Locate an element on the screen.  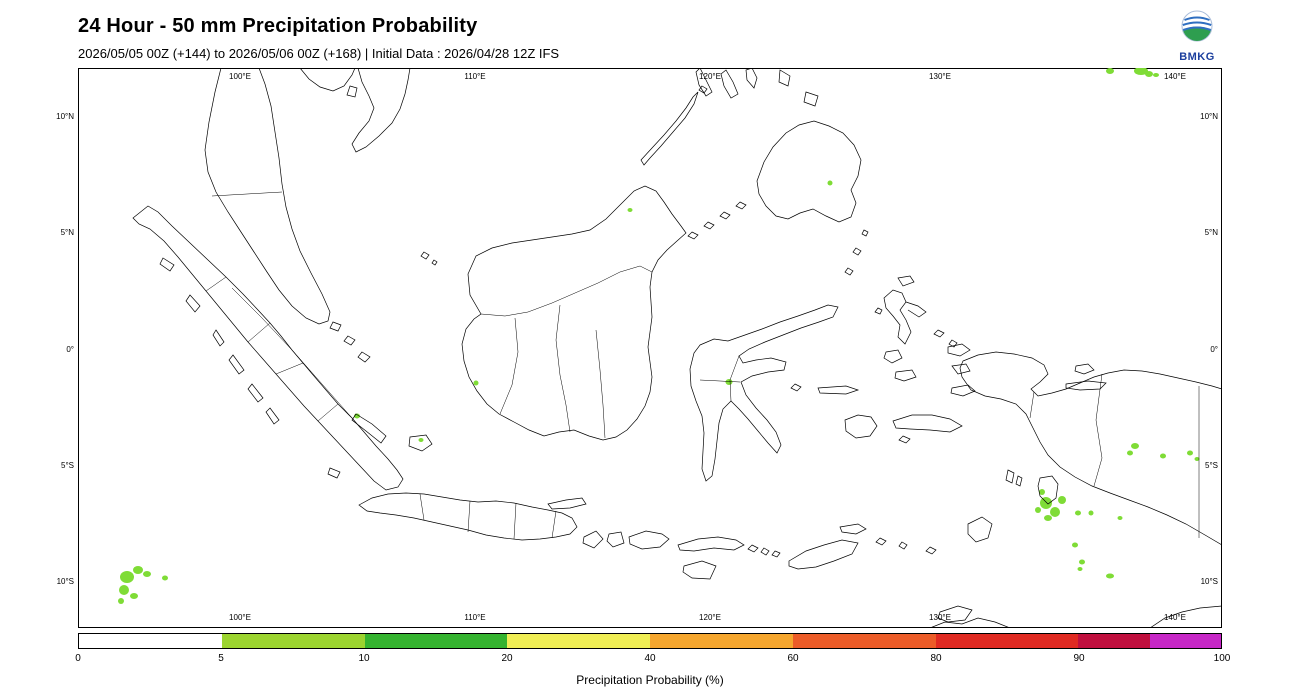
lat-tick-left: 5°S is located at coordinates (67, 465).